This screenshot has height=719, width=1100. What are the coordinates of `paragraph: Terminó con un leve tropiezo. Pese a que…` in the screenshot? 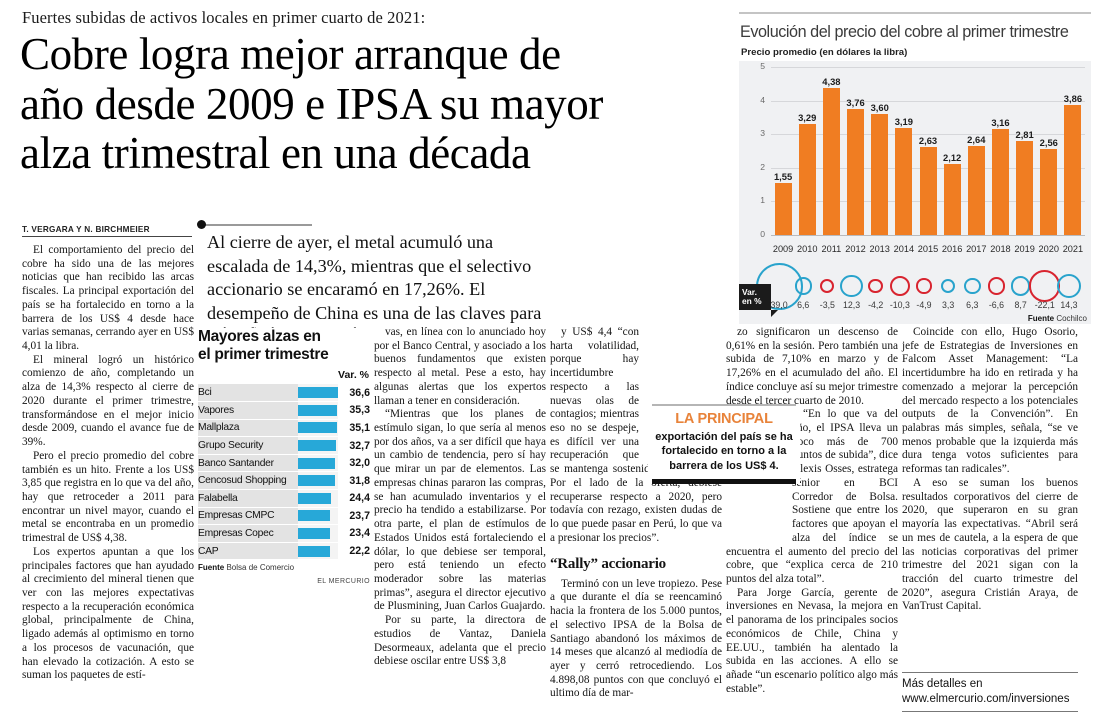 It's located at (636, 638).